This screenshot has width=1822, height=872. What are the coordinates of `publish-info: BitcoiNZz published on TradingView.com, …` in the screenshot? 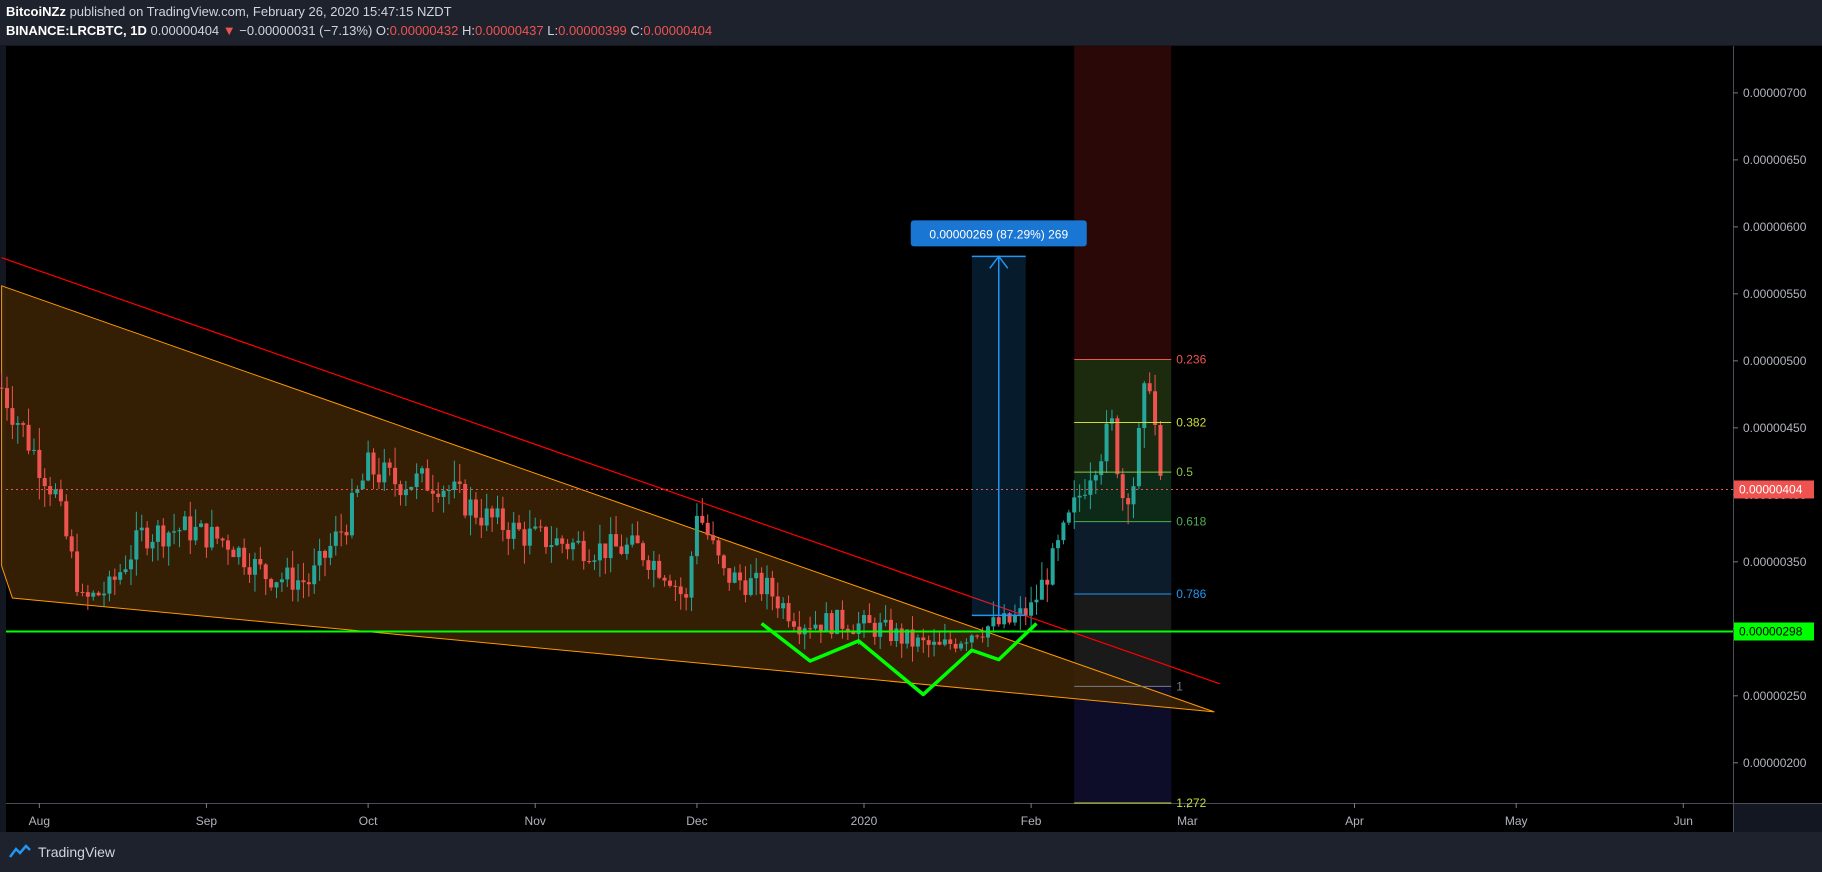 It's located at (229, 11).